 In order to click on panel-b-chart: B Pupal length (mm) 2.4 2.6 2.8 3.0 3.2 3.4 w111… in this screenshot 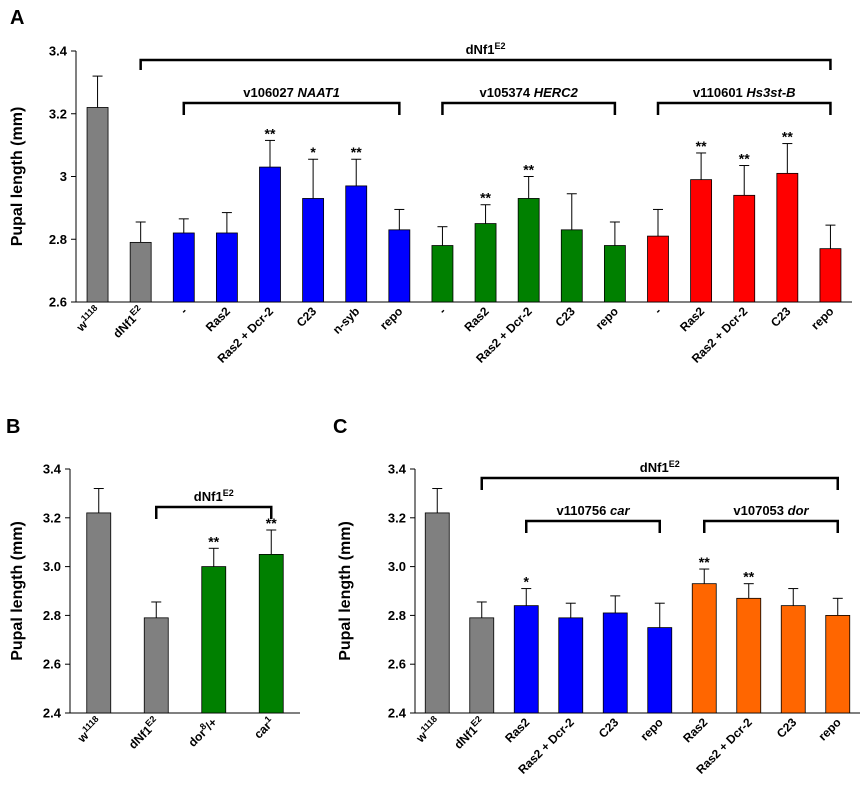, I will do `click(153, 584)`.